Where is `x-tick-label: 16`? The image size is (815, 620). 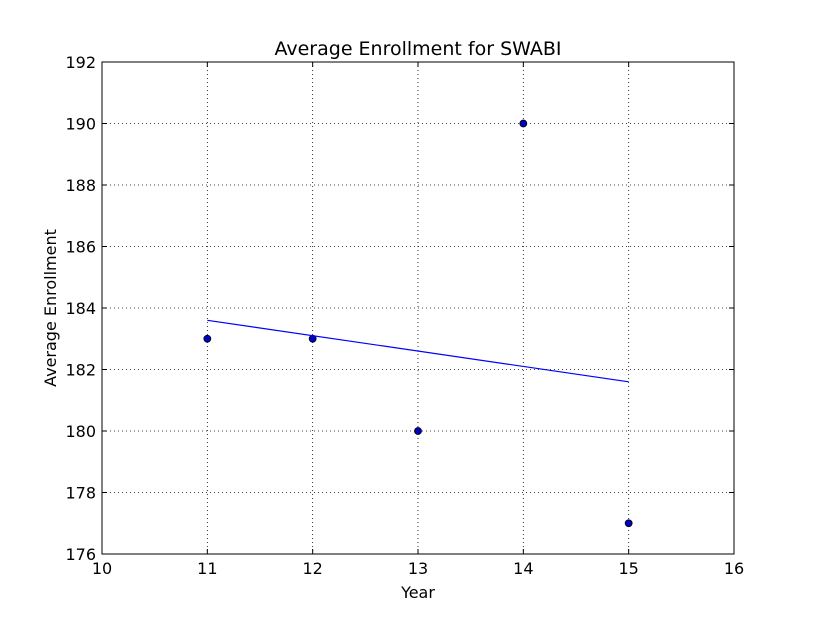 x-tick-label: 16 is located at coordinates (734, 568).